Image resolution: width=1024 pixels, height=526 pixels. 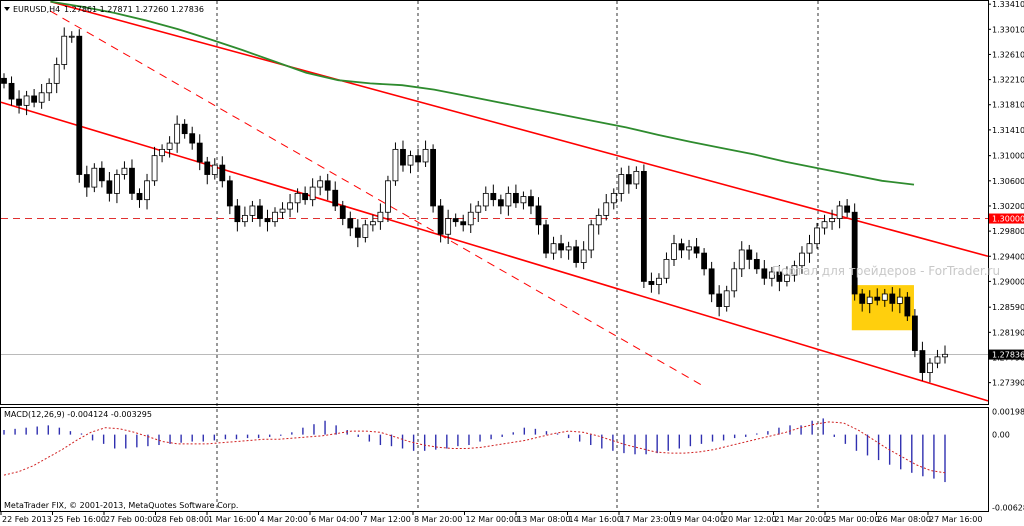 What do you see at coordinates (1008, 412) in the screenshot?
I see `macd-tick-label: 0.001988` at bounding box center [1008, 412].